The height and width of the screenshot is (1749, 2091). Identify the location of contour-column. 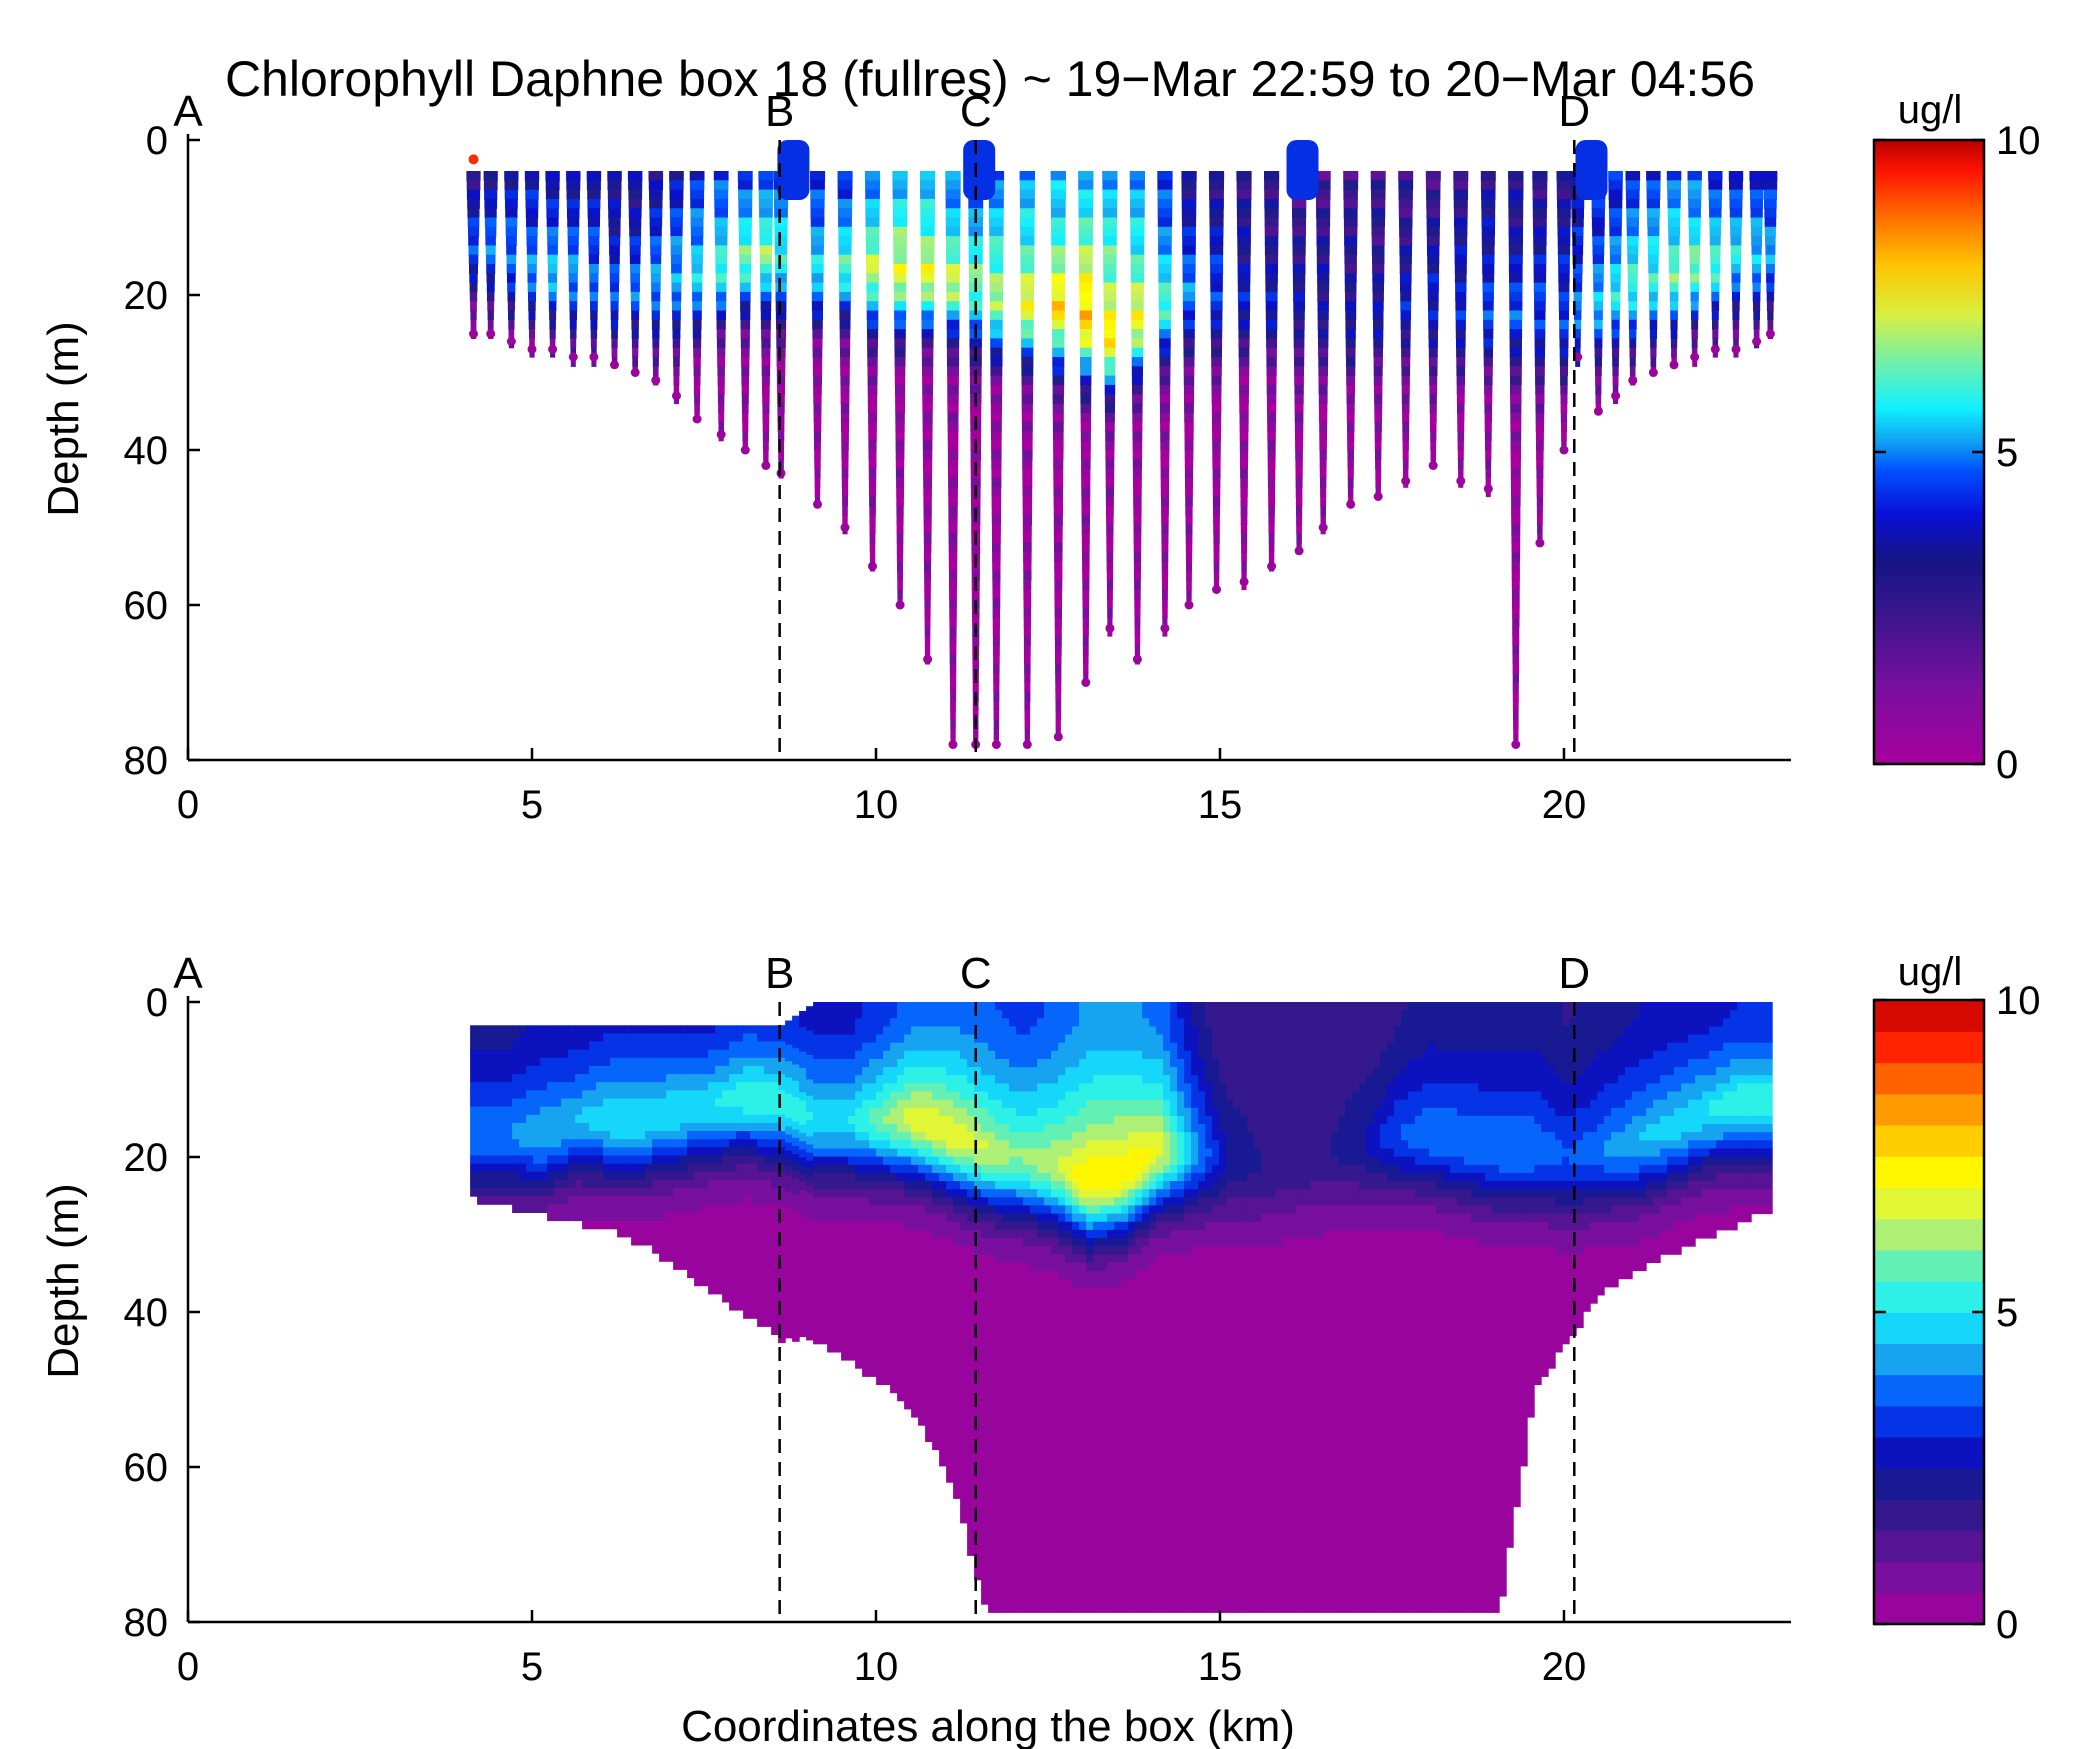
(866, 1189).